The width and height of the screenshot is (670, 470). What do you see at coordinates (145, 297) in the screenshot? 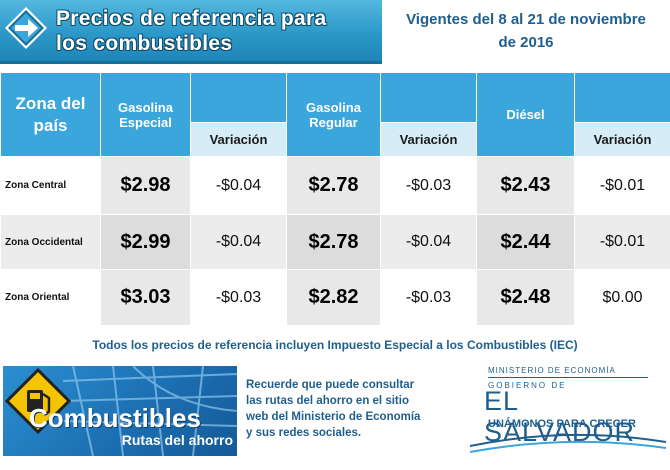
I see `price-especial: $3.03` at bounding box center [145, 297].